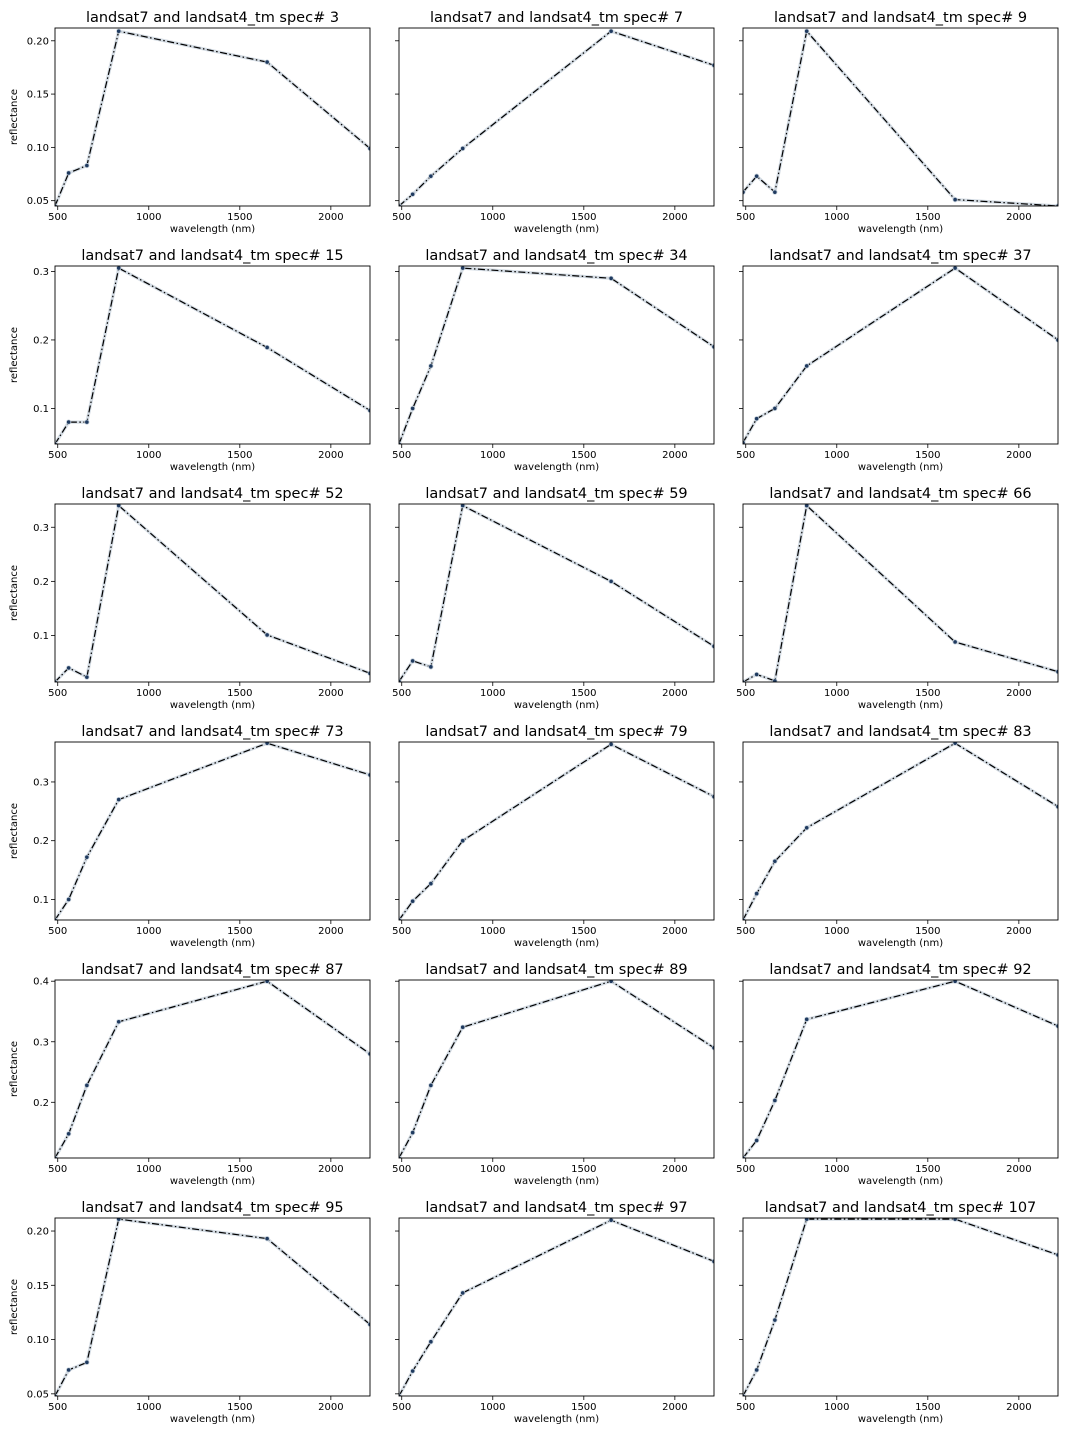 Image resolution: width=1080 pixels, height=1440 pixels. What do you see at coordinates (212, 256) in the screenshot?
I see `subplot-title: landsat7 and landsat4_tm spec# 15` at bounding box center [212, 256].